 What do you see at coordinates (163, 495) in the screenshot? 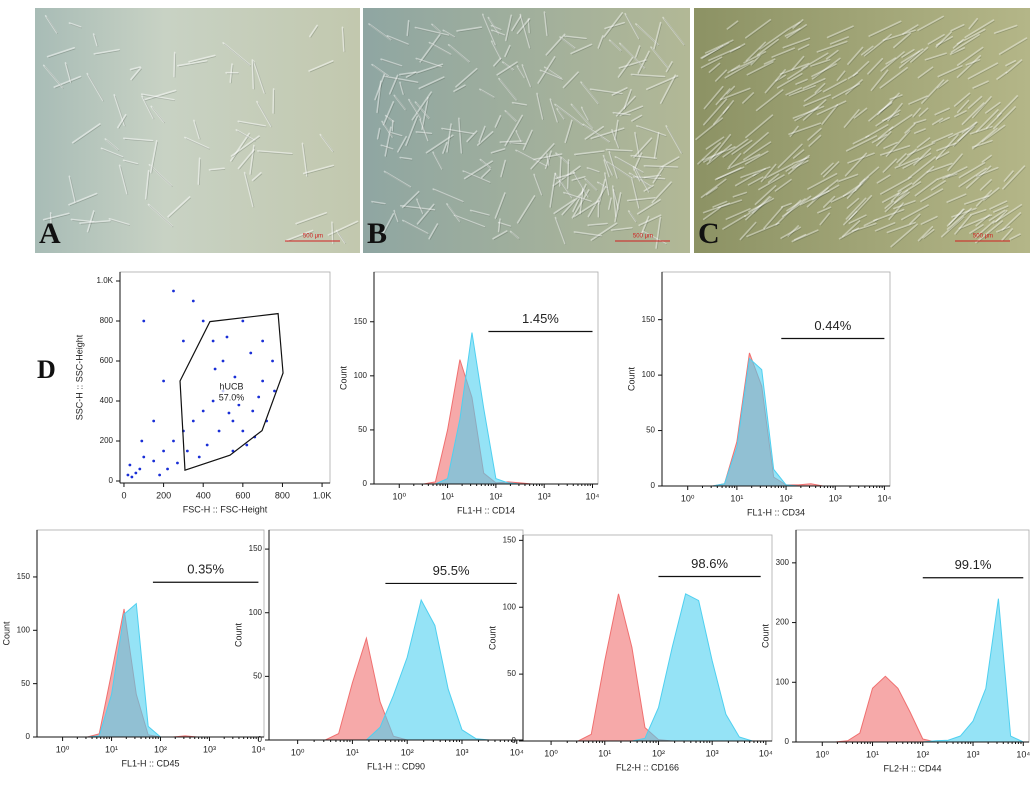
I see `x-tick-label: 200` at bounding box center [163, 495].